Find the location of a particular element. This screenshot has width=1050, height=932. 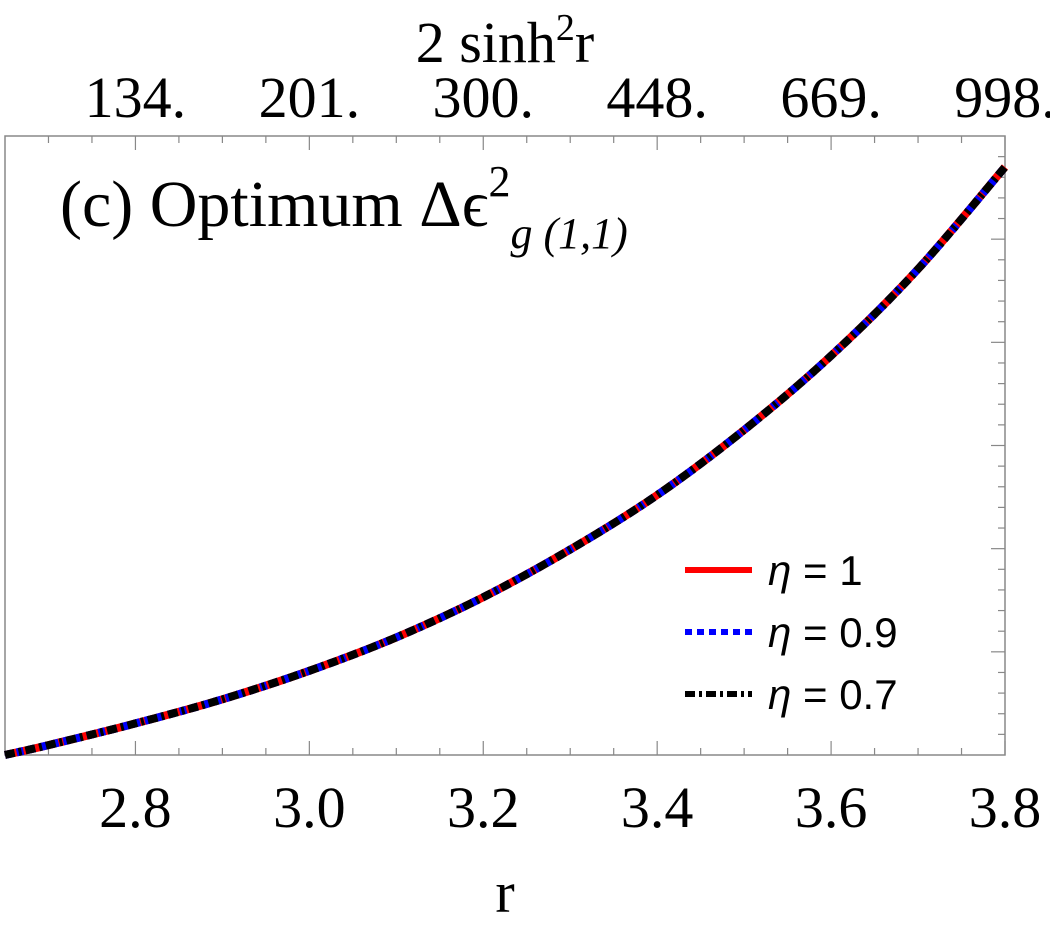

x-tick-label: 3.8 is located at coordinates (1005, 807).